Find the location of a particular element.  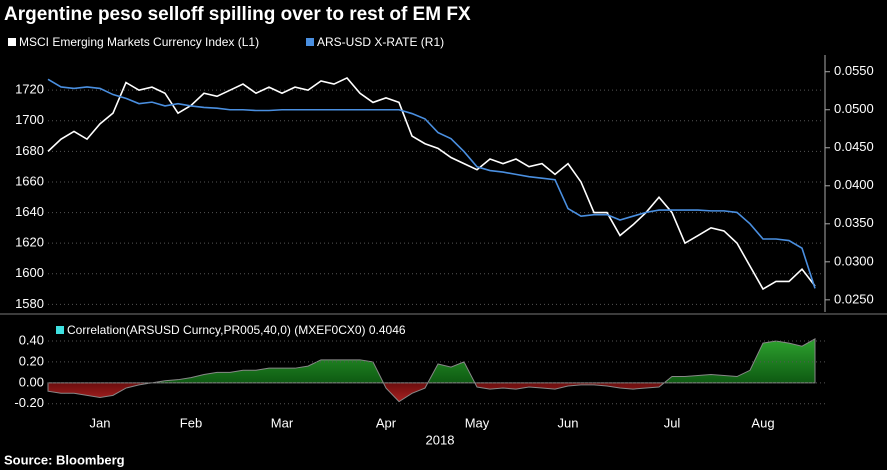

y2-tick-label: 0.0250 is located at coordinates (854, 298).